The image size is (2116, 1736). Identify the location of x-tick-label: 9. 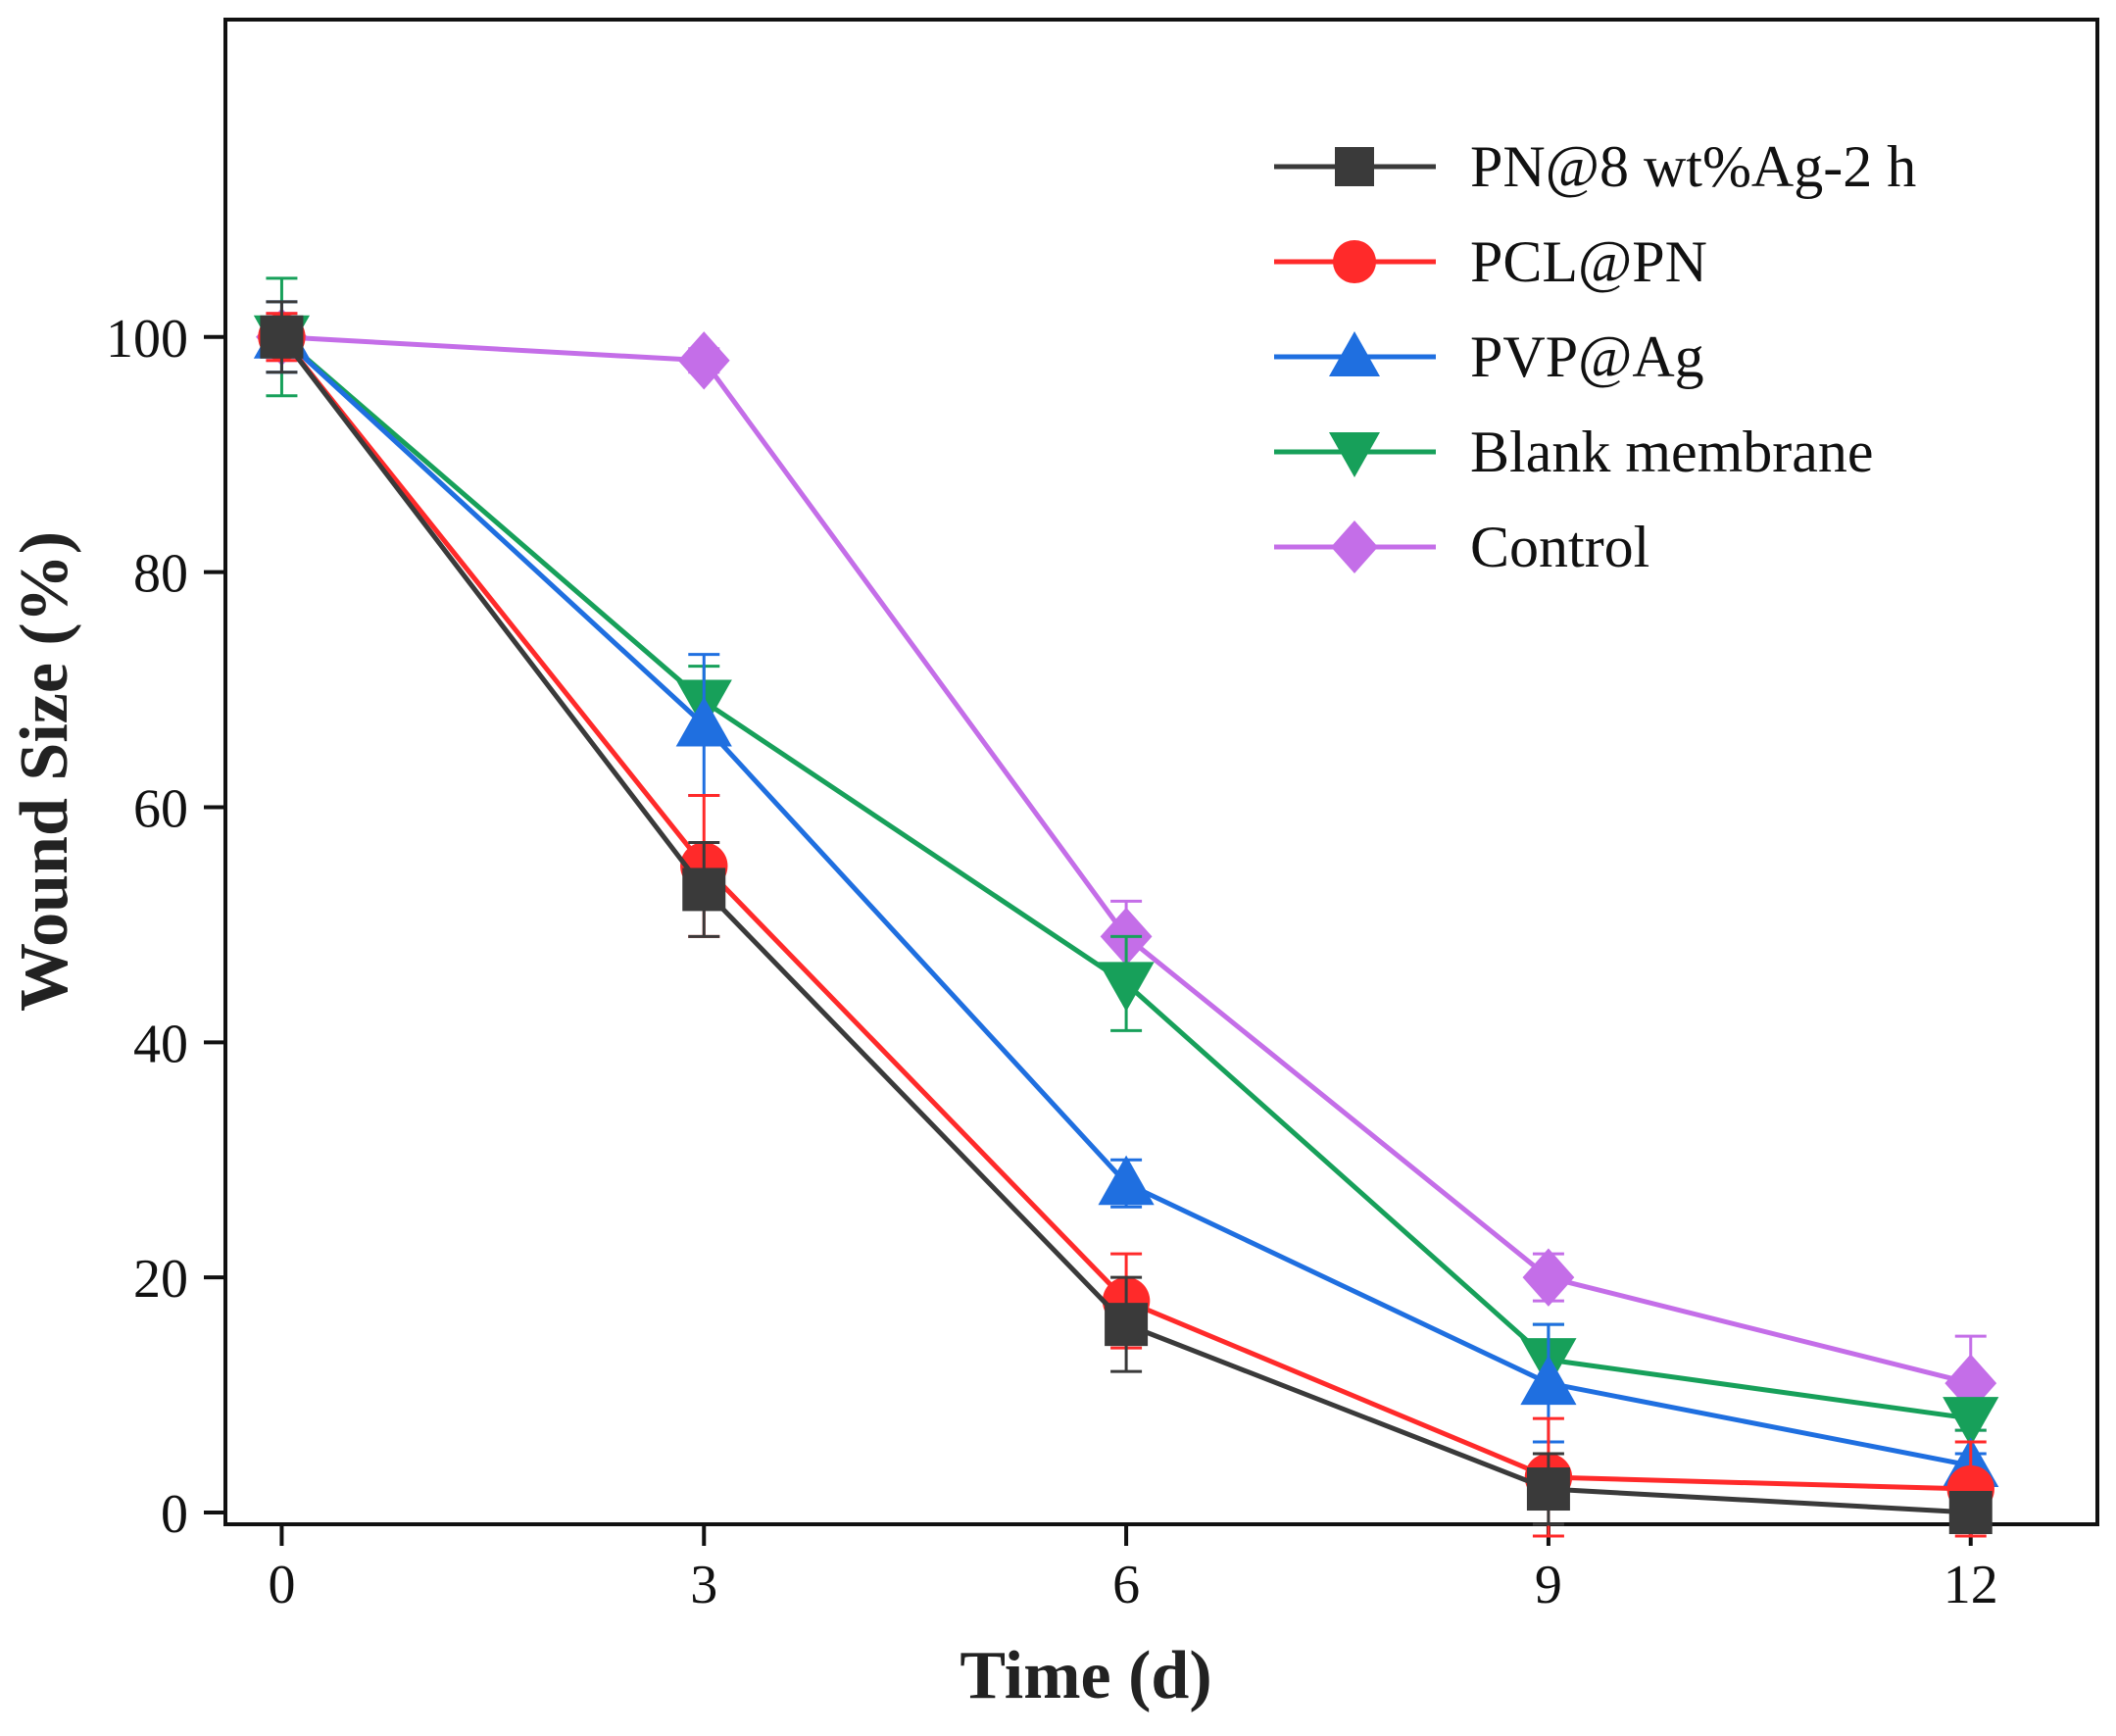
(1548, 1585).